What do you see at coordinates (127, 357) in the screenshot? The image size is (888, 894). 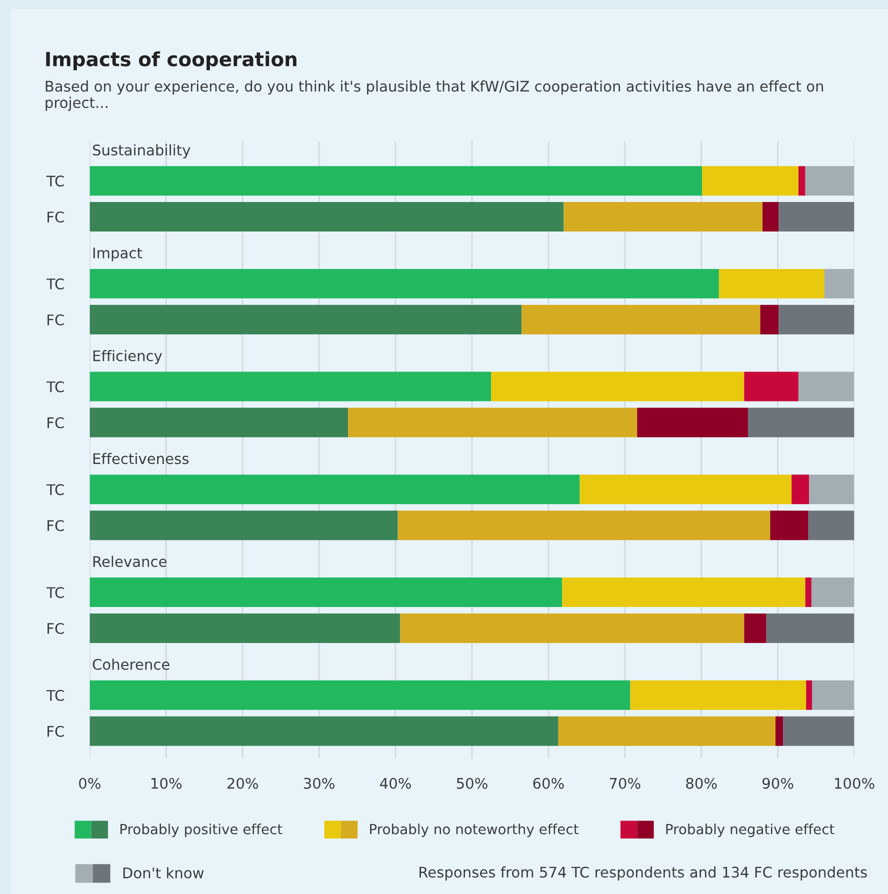 I see `annotation: Efficiency` at bounding box center [127, 357].